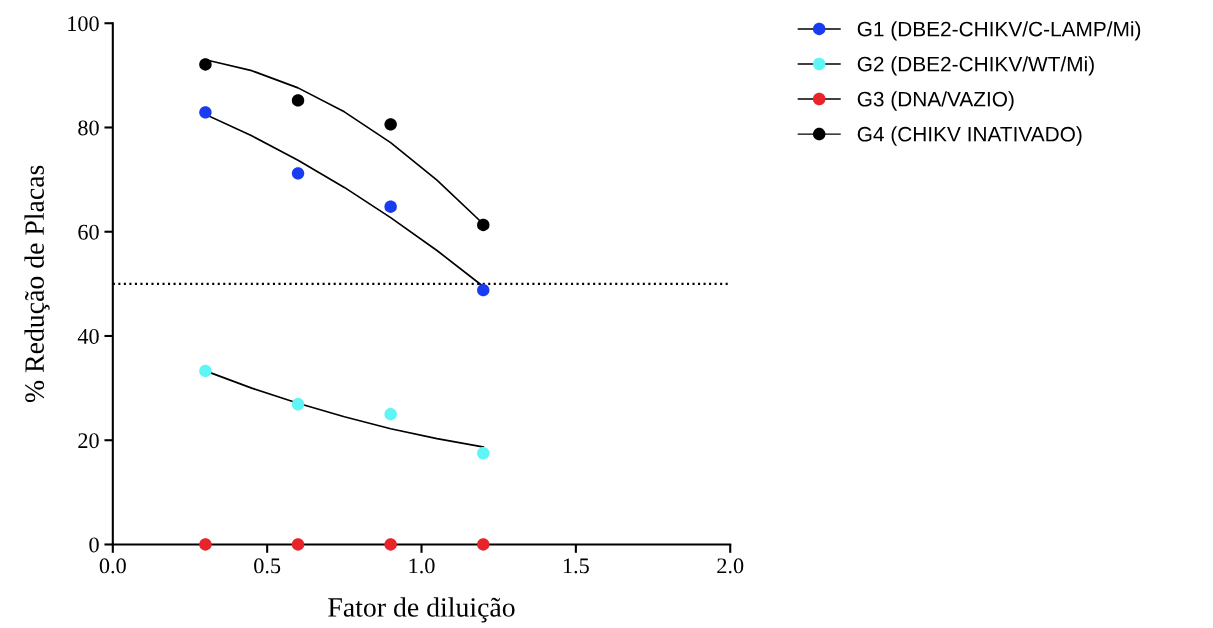  What do you see at coordinates (83, 24) in the screenshot?
I see `y-tick-label: 100` at bounding box center [83, 24].